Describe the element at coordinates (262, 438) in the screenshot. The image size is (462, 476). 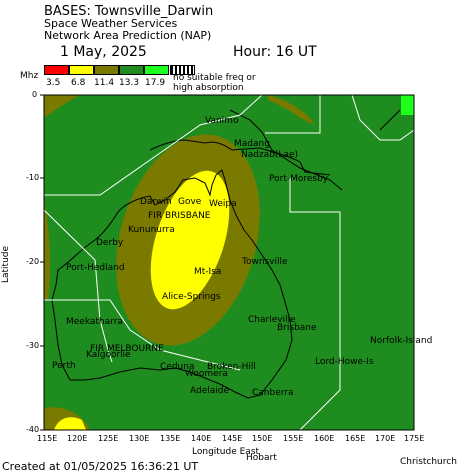
I see `x-tick-label: 150E` at that location.